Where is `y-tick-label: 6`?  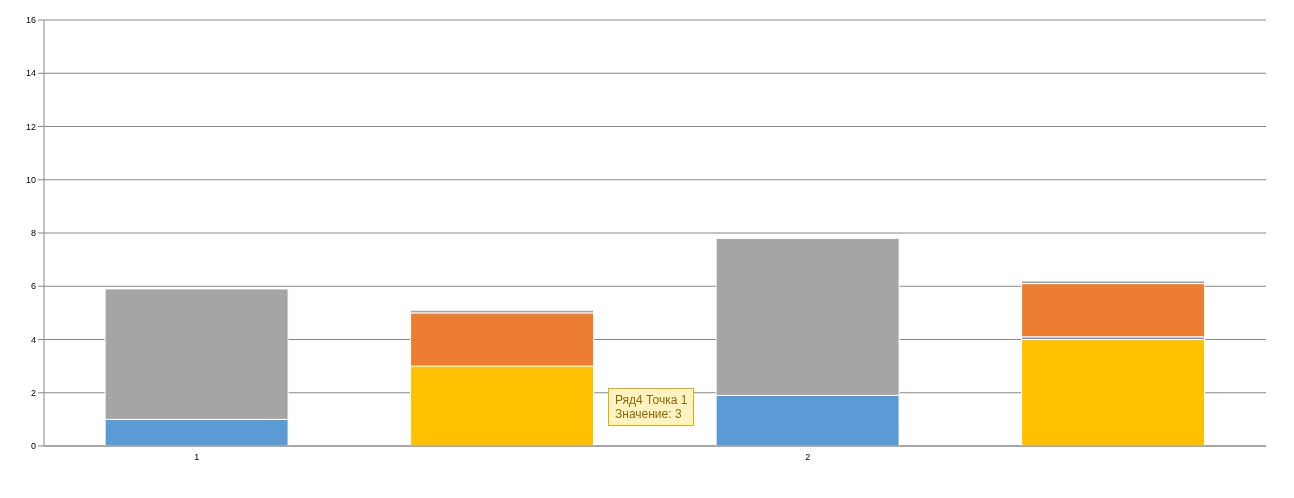 y-tick-label: 6 is located at coordinates (33, 286).